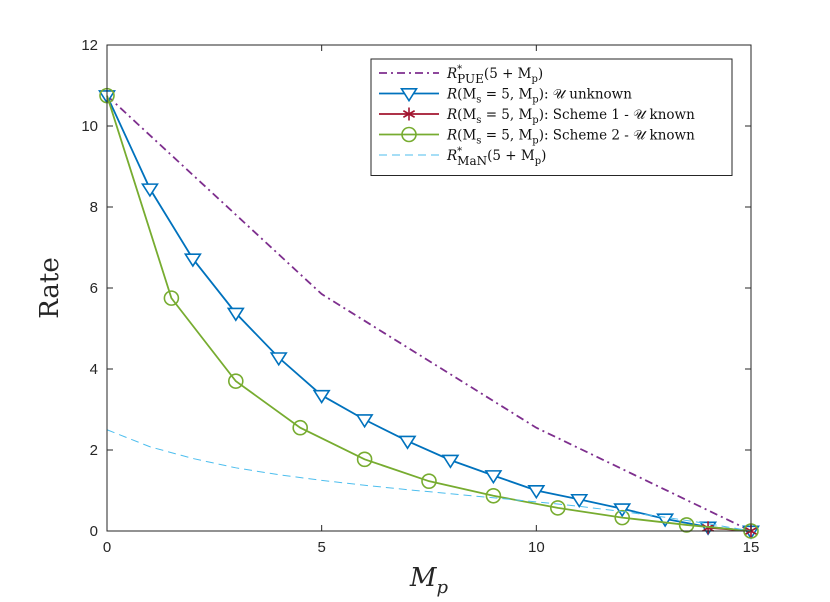 The height and width of the screenshot is (602, 830). What do you see at coordinates (94, 369) in the screenshot?
I see `y-tick-label: 4` at bounding box center [94, 369].